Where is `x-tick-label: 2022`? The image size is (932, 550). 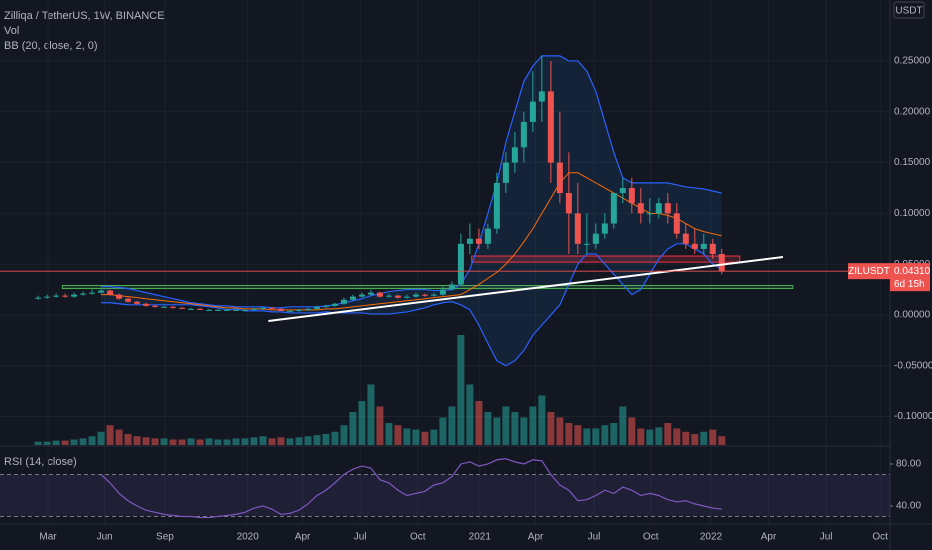 x-tick-label: 2022 is located at coordinates (711, 537).